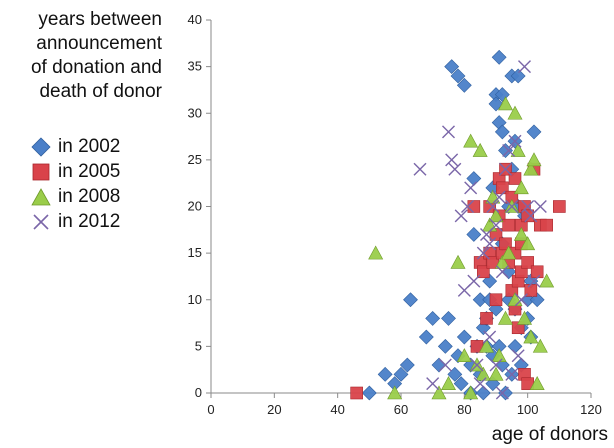 Image resolution: width=614 pixels, height=448 pixels. I want to click on x-axis-label: age of donors, so click(549, 434).